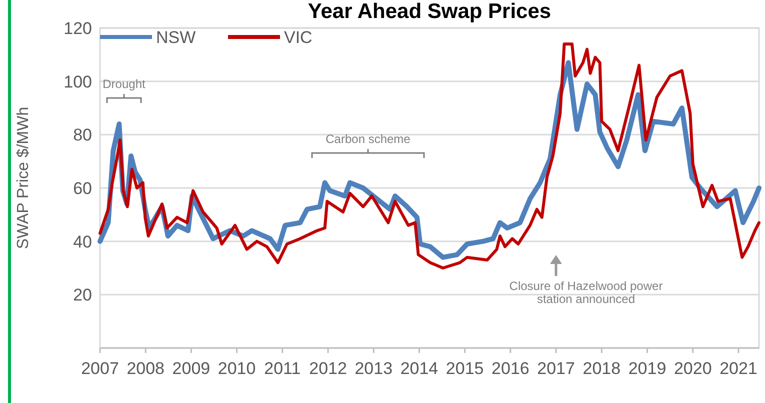 The width and height of the screenshot is (765, 403). What do you see at coordinates (100, 368) in the screenshot?
I see `x-tick-label: 2007` at bounding box center [100, 368].